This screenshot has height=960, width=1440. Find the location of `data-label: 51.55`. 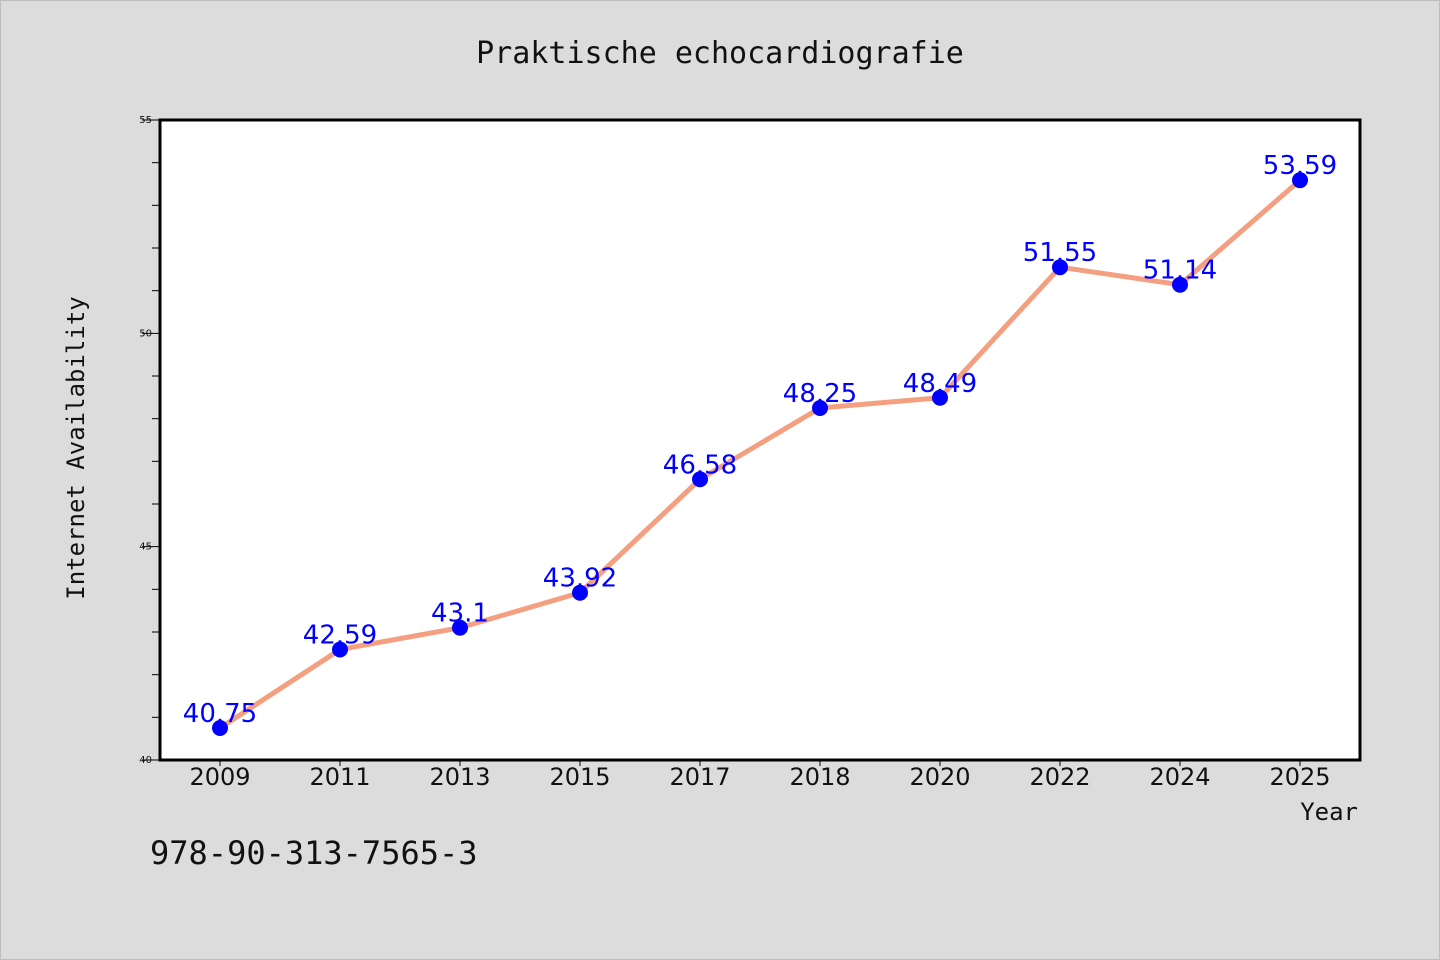

data-label: 51.55 is located at coordinates (1060, 253).